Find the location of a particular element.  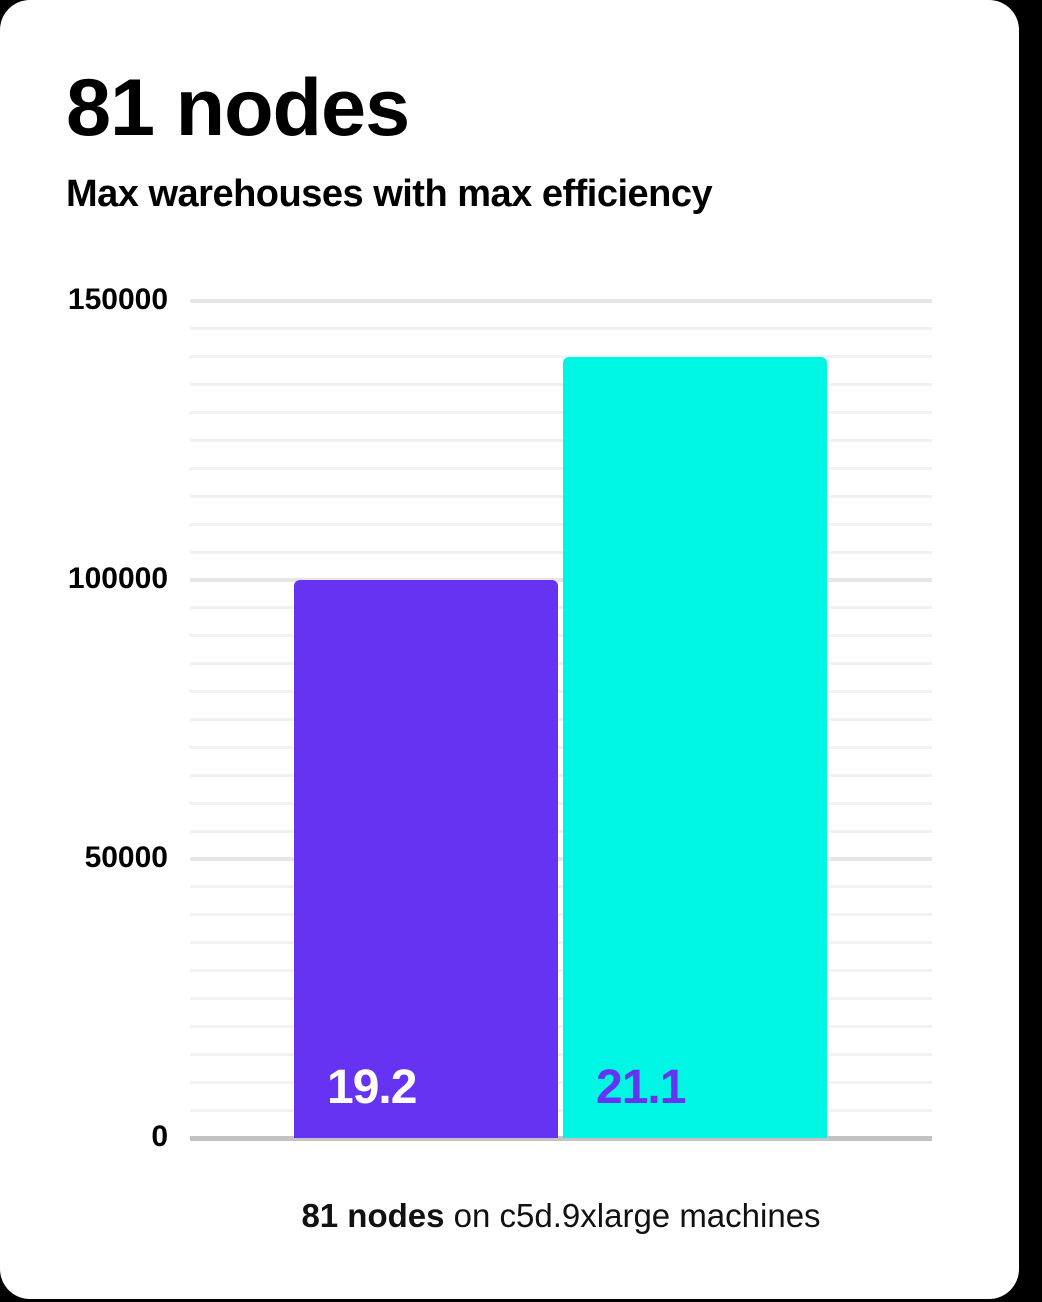

chart-subtitle: Max warehouses with max efficiency is located at coordinates (389, 194).